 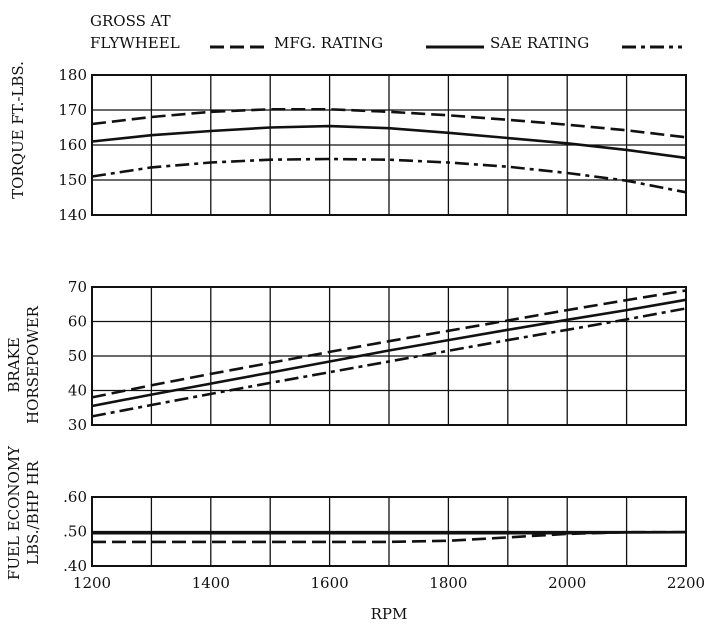 What do you see at coordinates (77, 425) in the screenshot?
I see `y-tick-label: 30` at bounding box center [77, 425].